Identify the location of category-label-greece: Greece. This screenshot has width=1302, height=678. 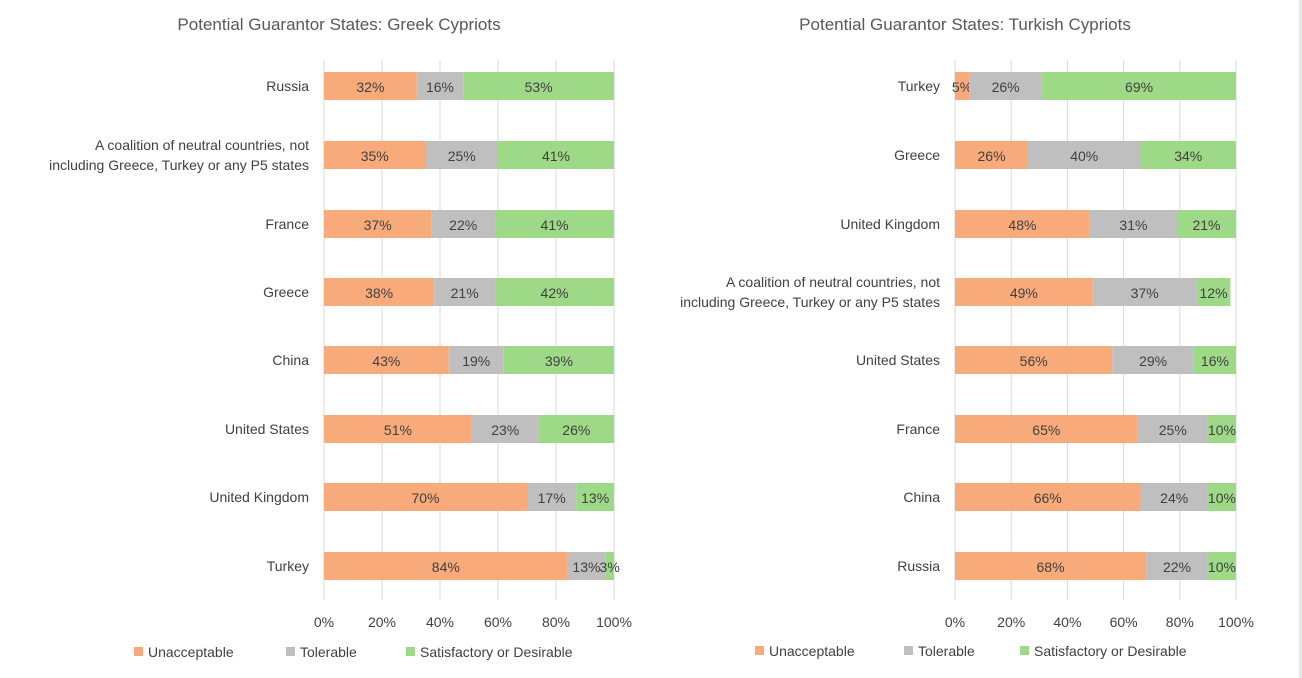
(286, 292).